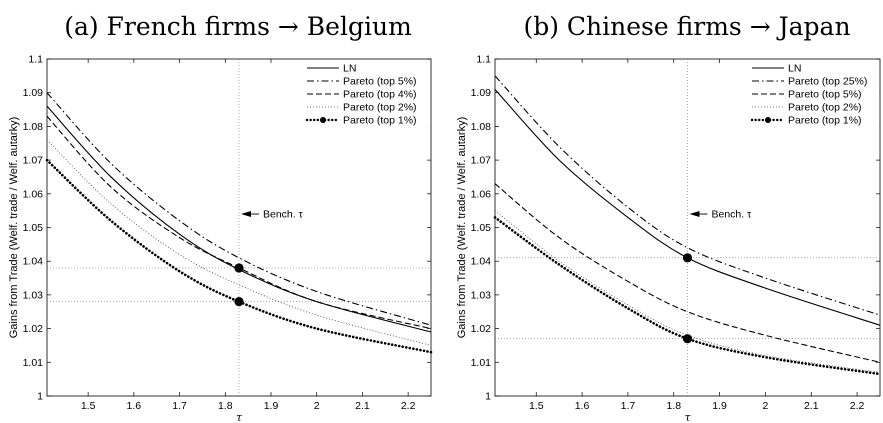 The width and height of the screenshot is (883, 423). Describe the element at coordinates (238, 26) in the screenshot. I see `chart-title: (a) French firms → Belgium` at that location.